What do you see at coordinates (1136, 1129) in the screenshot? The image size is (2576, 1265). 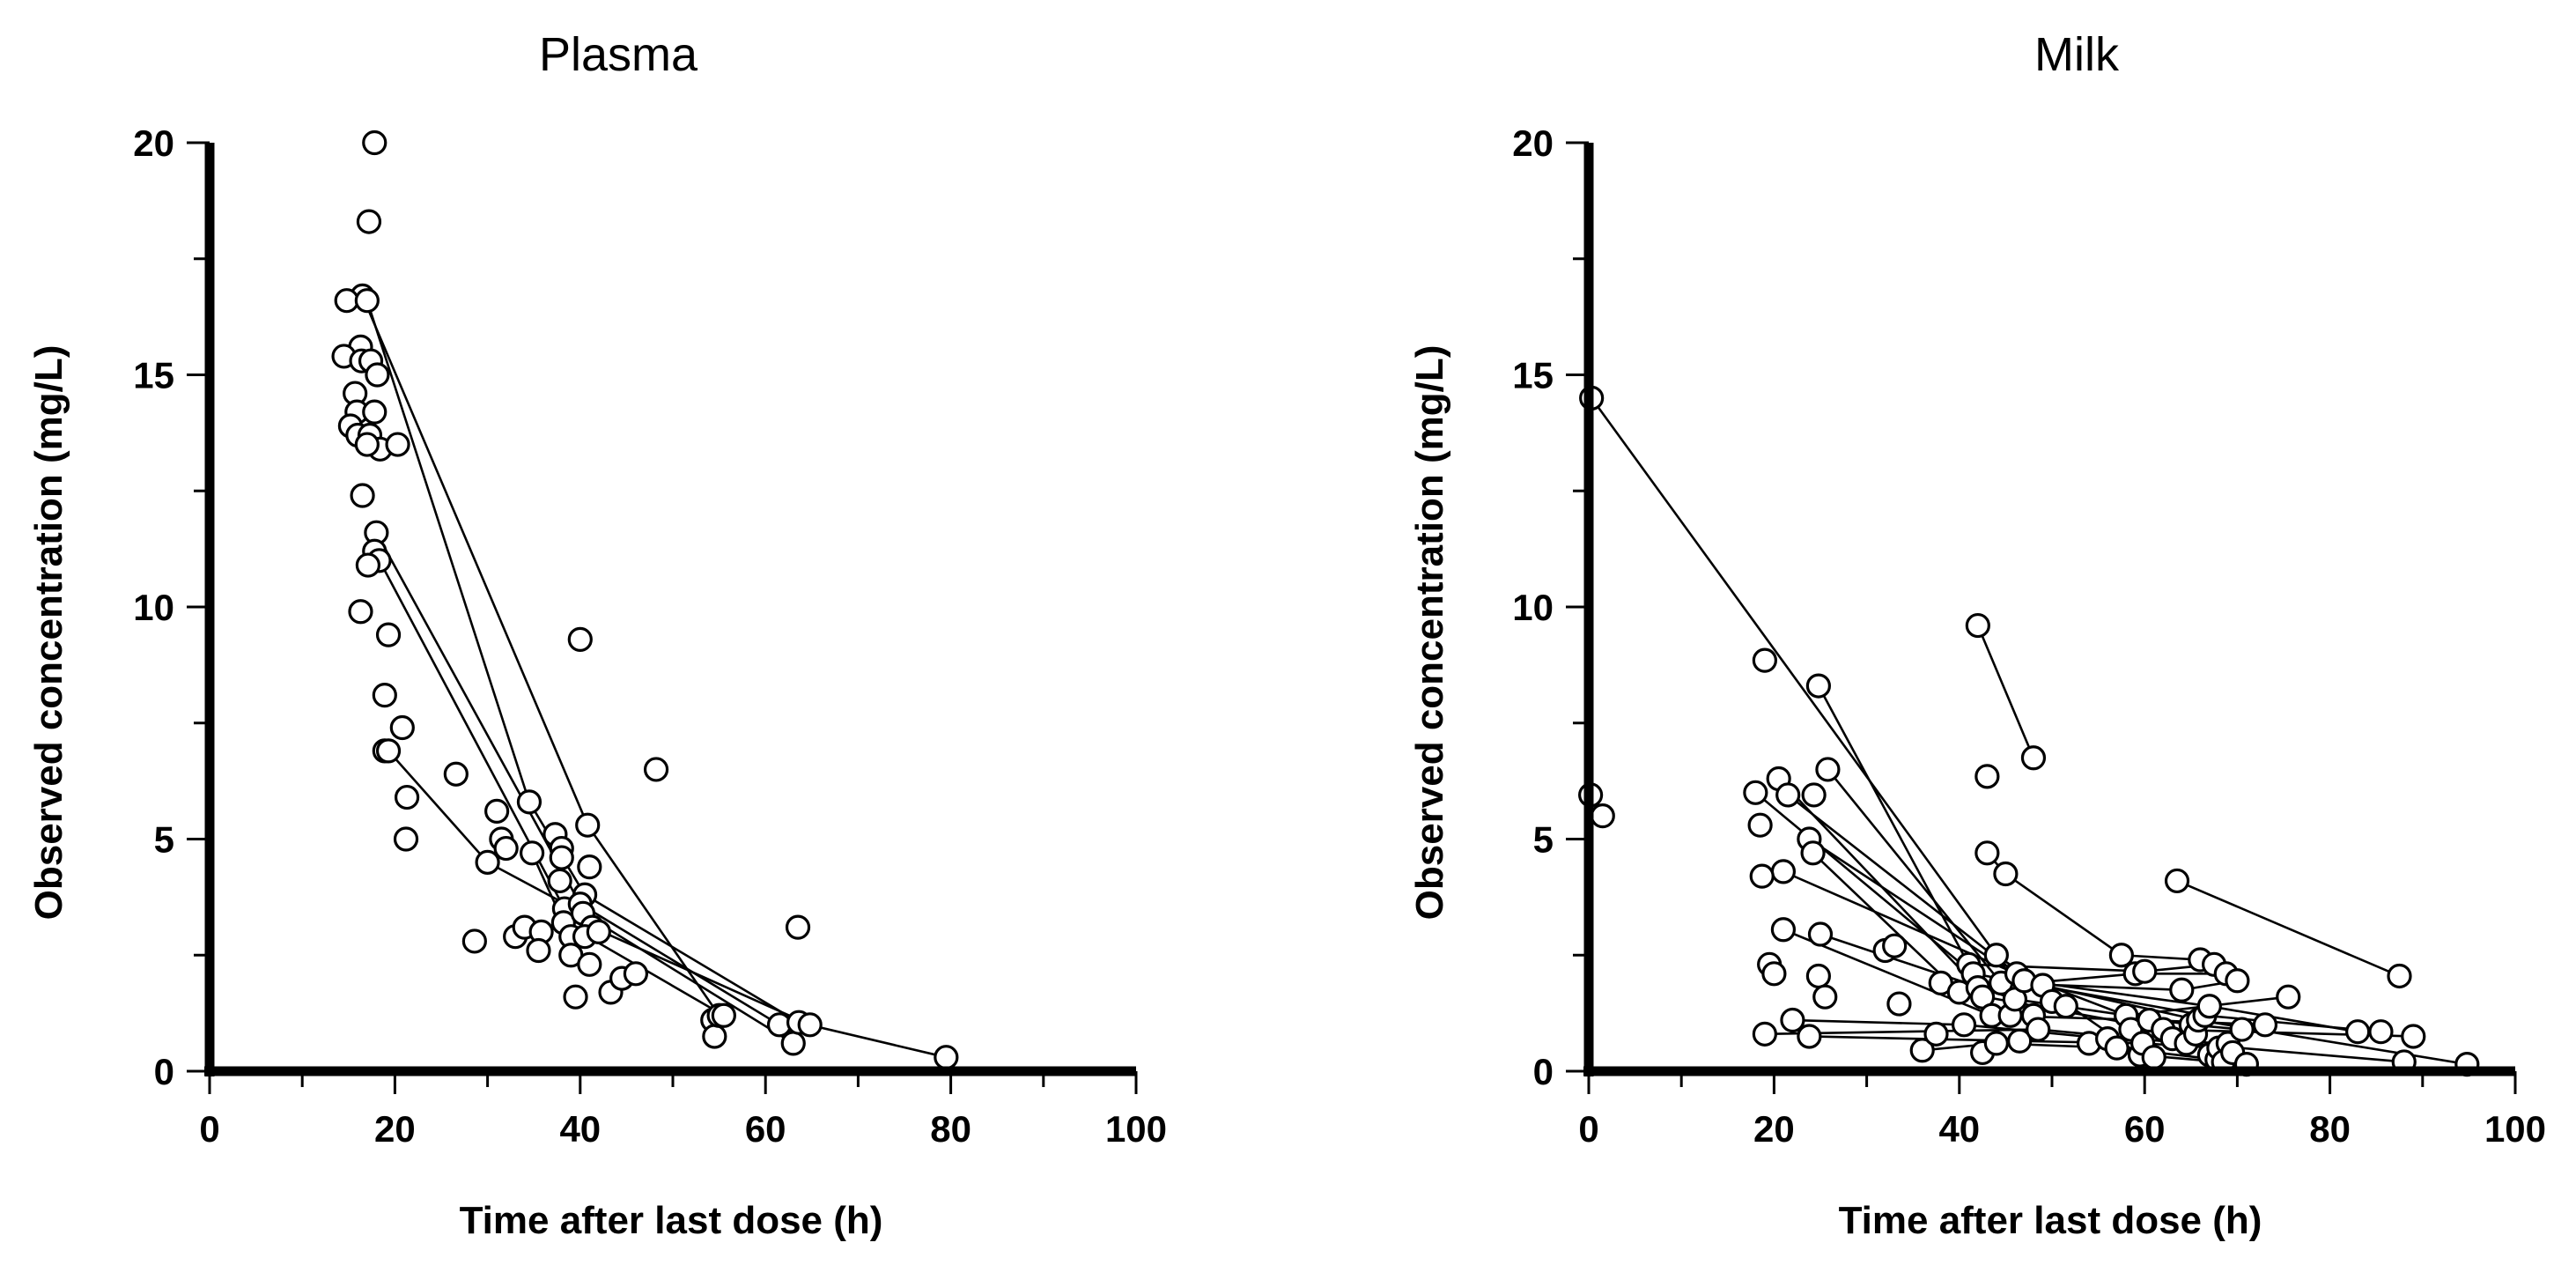 I see `plasma-x-tick-label: 100` at bounding box center [1136, 1129].